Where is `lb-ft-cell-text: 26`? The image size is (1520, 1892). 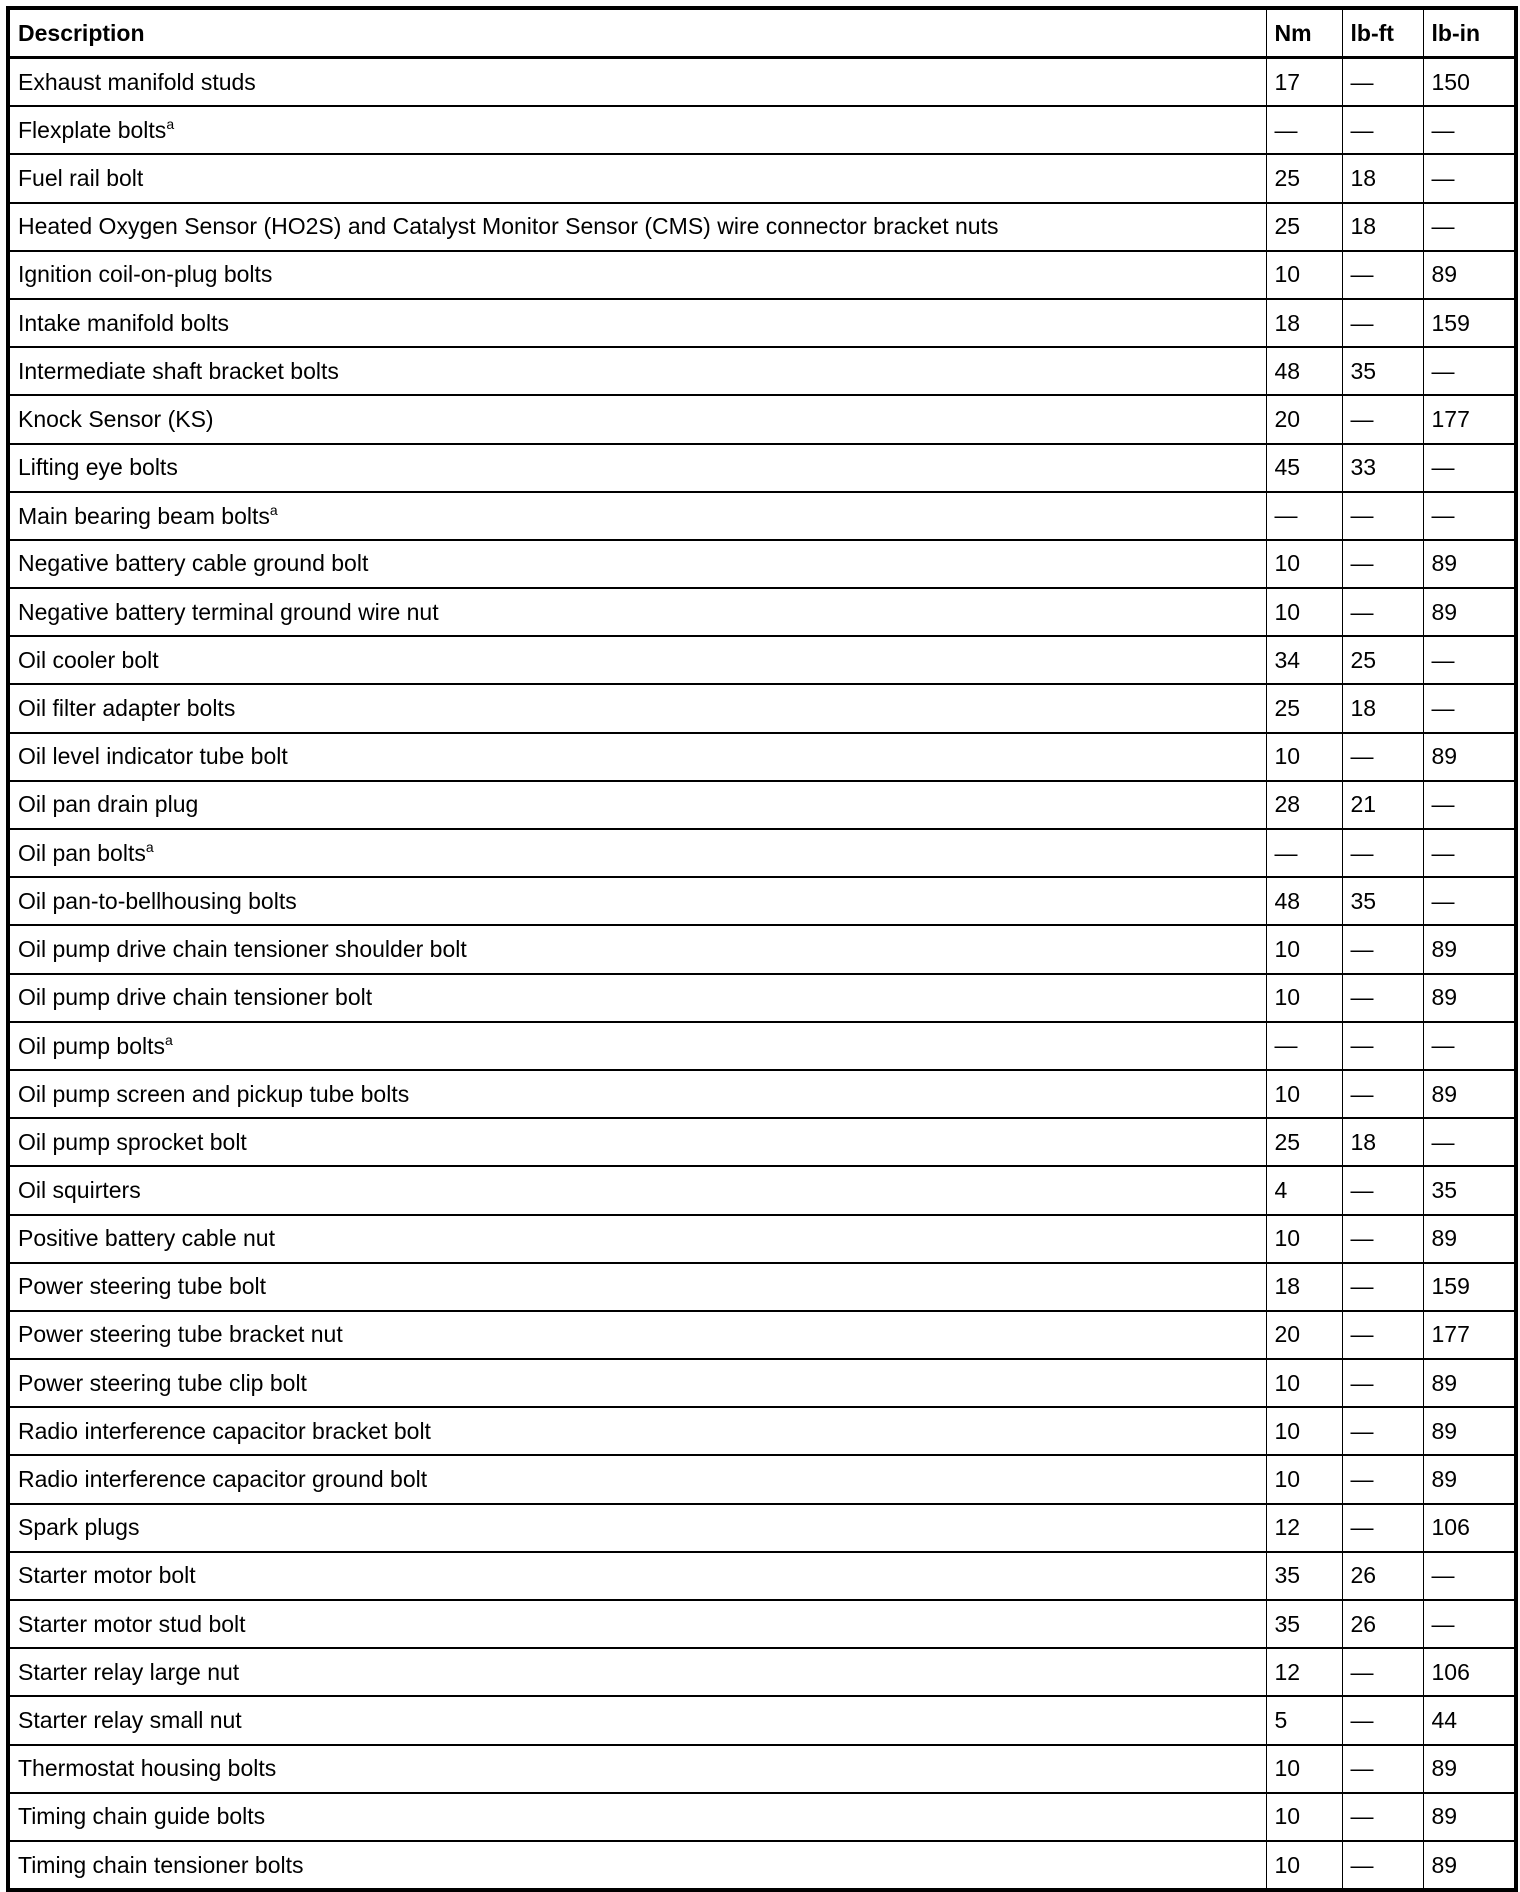 lb-ft-cell-text: 26 is located at coordinates (1363, 1623).